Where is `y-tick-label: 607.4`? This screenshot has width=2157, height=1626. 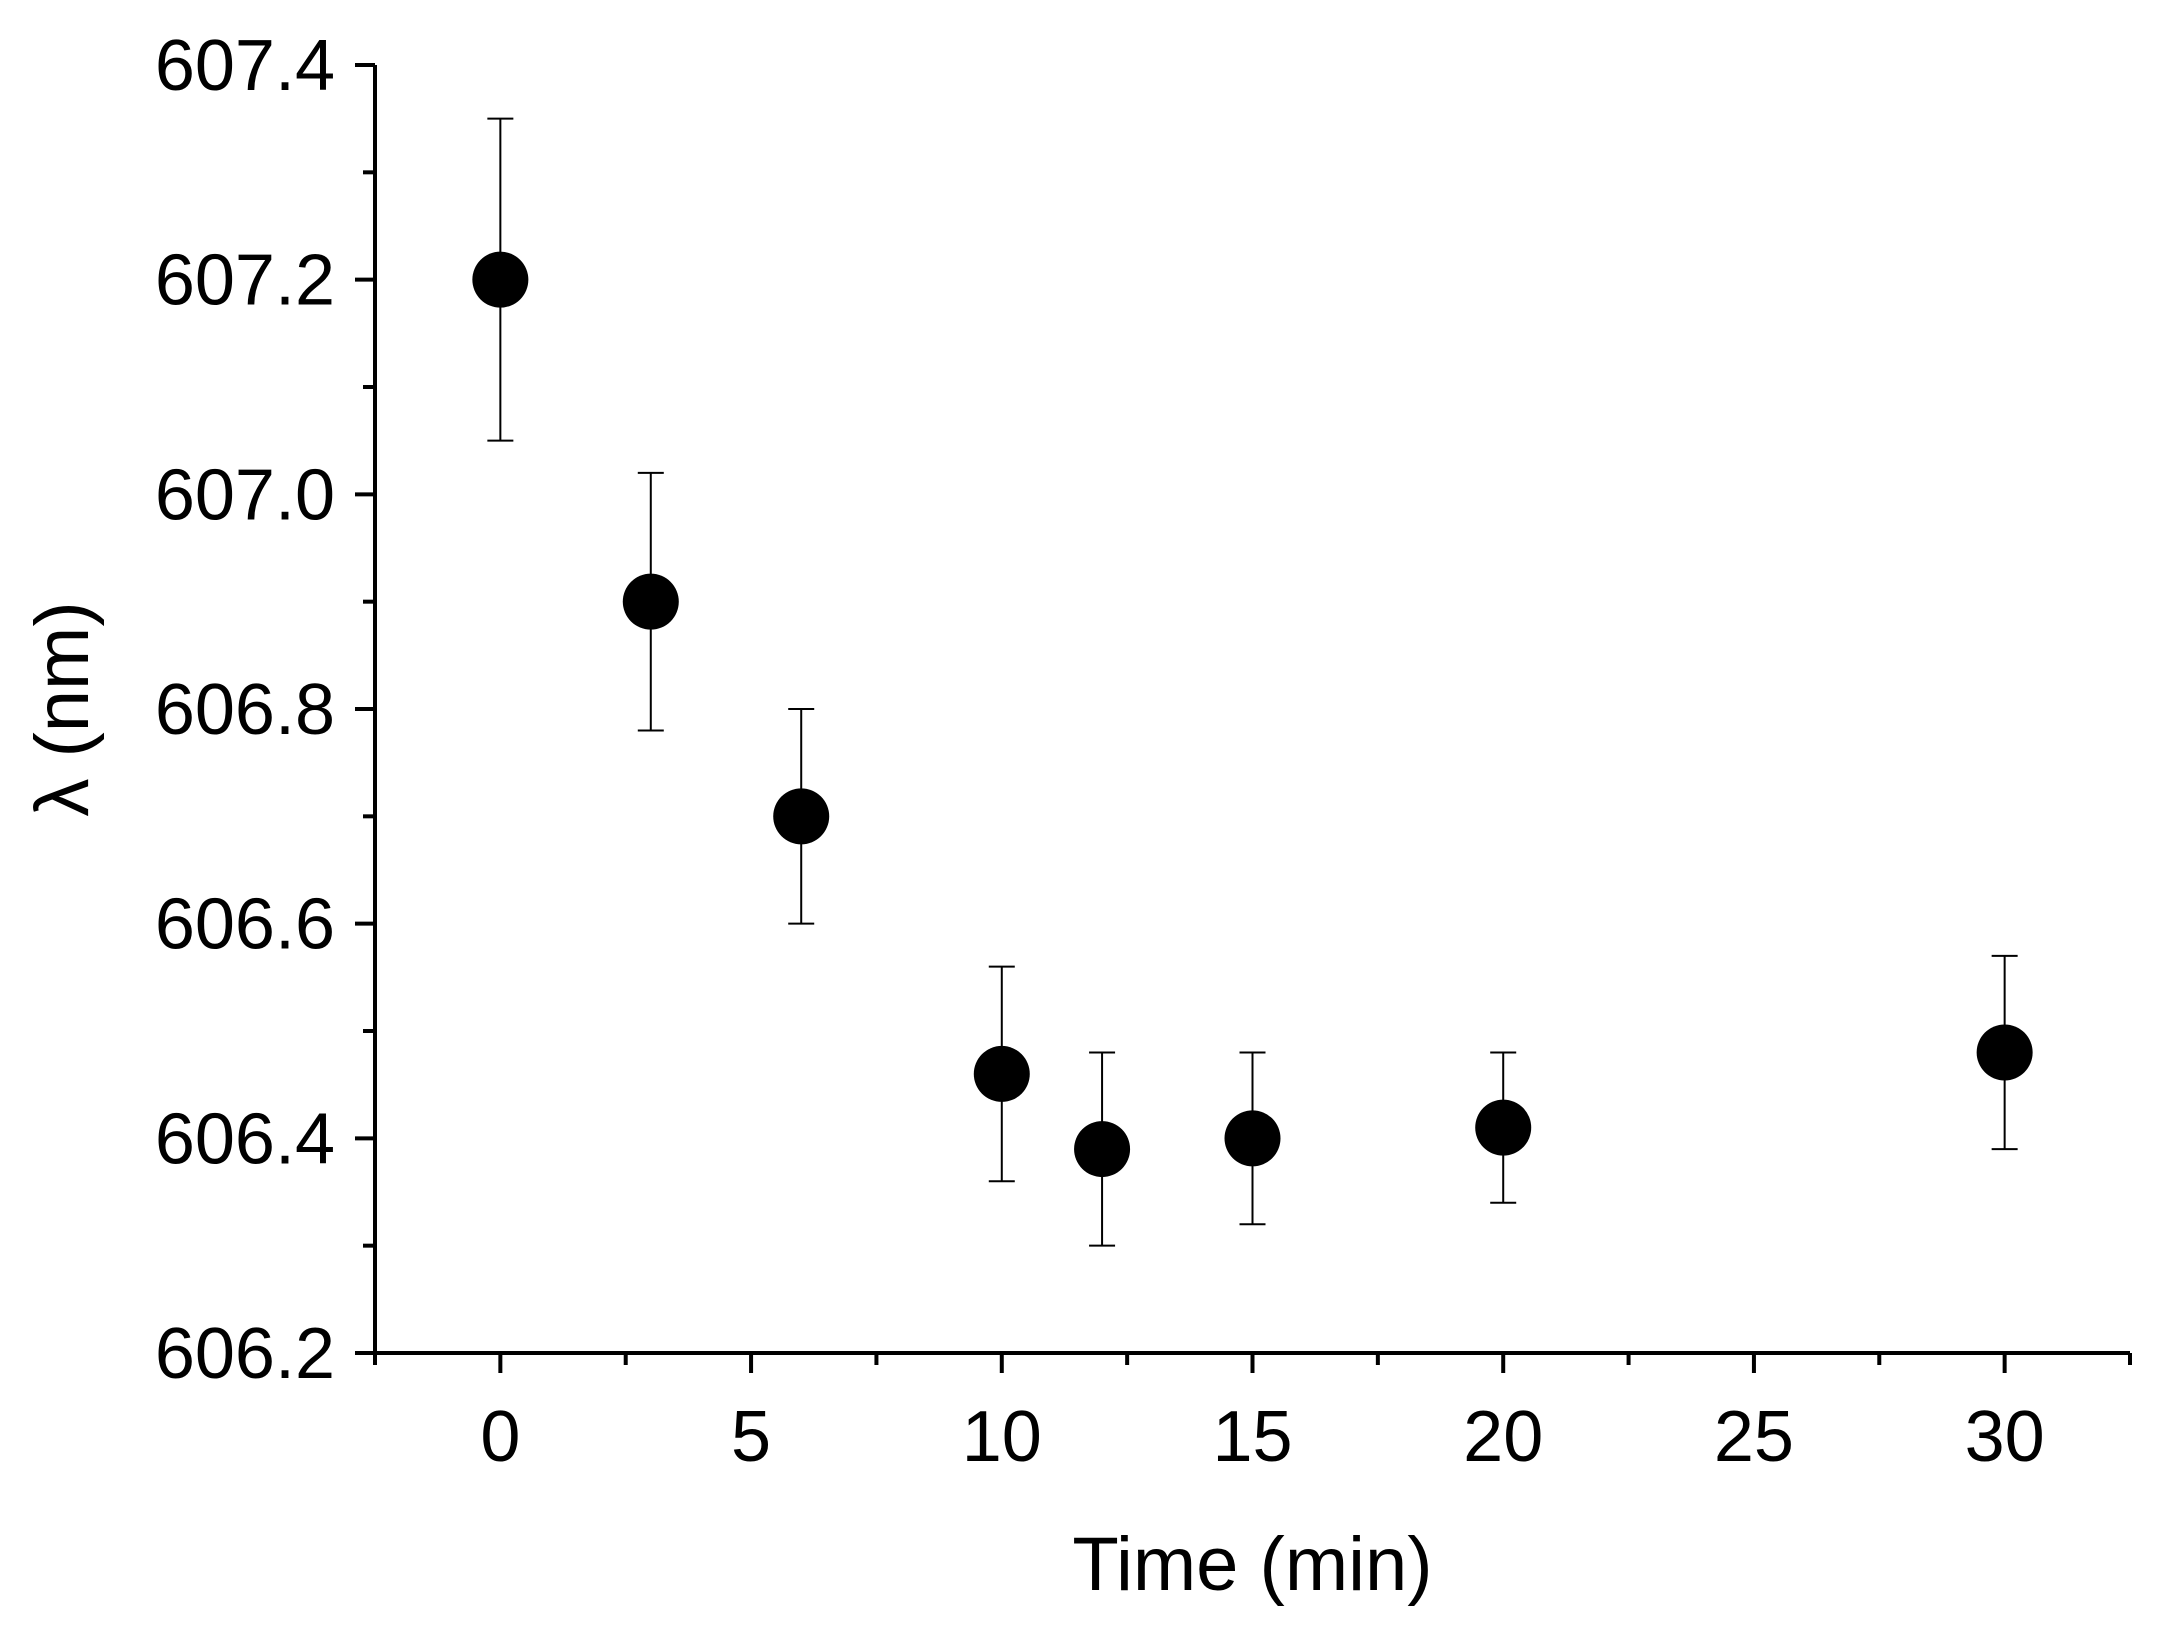 y-tick-label: 607.4 is located at coordinates (245, 66).